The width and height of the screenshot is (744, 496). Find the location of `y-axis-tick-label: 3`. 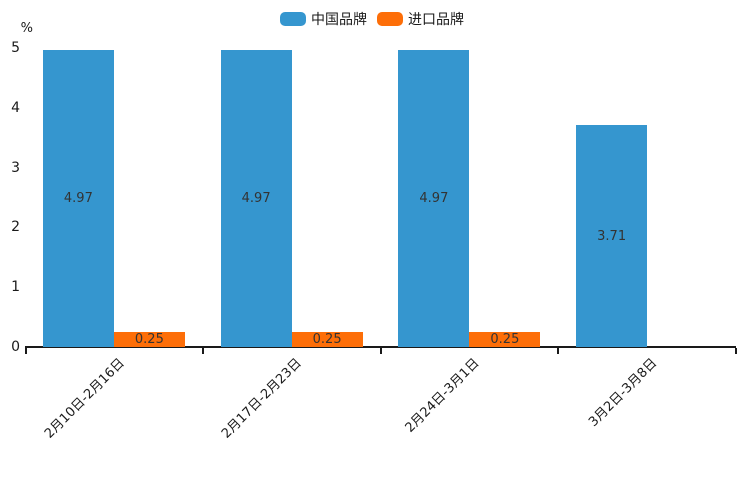

y-axis-tick-label: 3 is located at coordinates (15, 167).